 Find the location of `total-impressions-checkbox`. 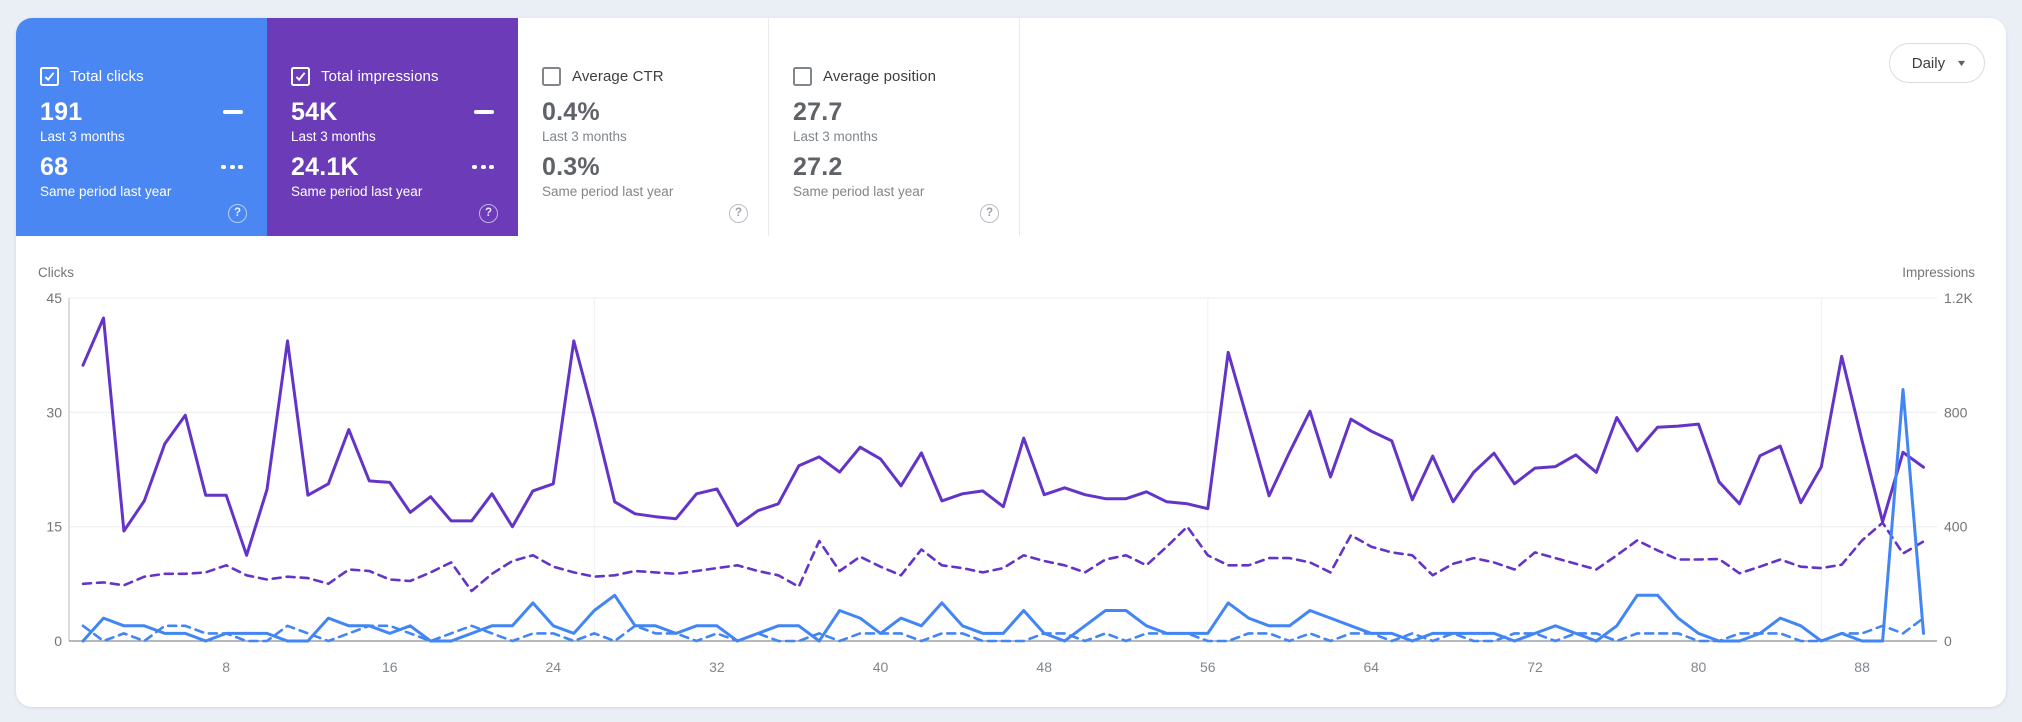

total-impressions-checkbox is located at coordinates (300, 76).